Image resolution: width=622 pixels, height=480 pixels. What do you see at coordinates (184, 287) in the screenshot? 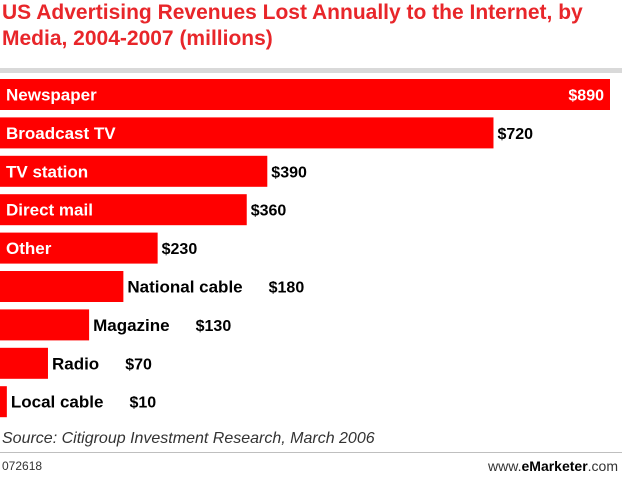
I see `category-label-national-cable: National cable` at bounding box center [184, 287].